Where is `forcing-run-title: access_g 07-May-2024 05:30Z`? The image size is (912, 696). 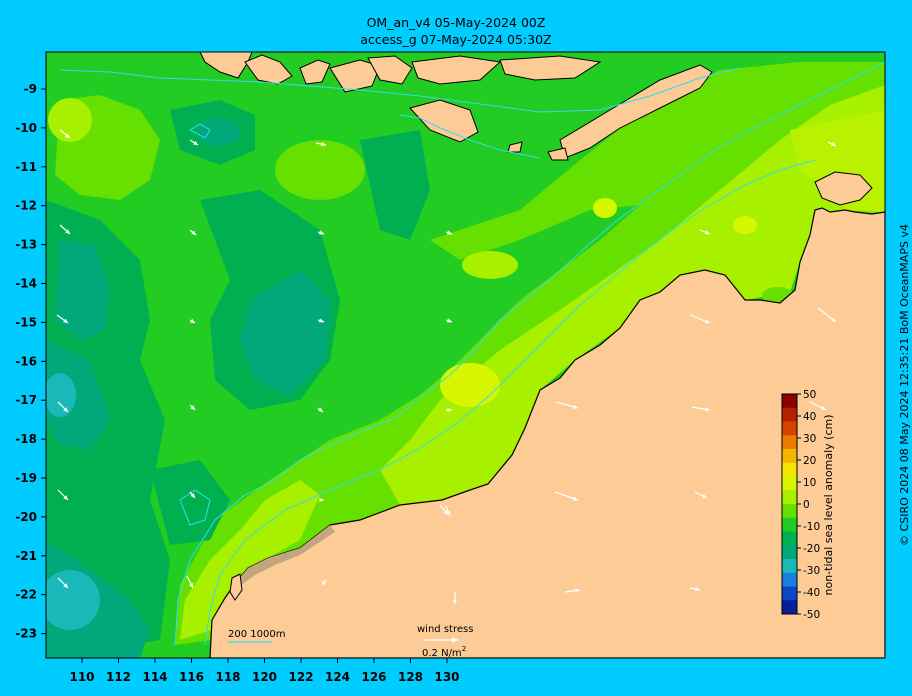 forcing-run-title: access_g 07-May-2024 05:30Z is located at coordinates (456, 39).